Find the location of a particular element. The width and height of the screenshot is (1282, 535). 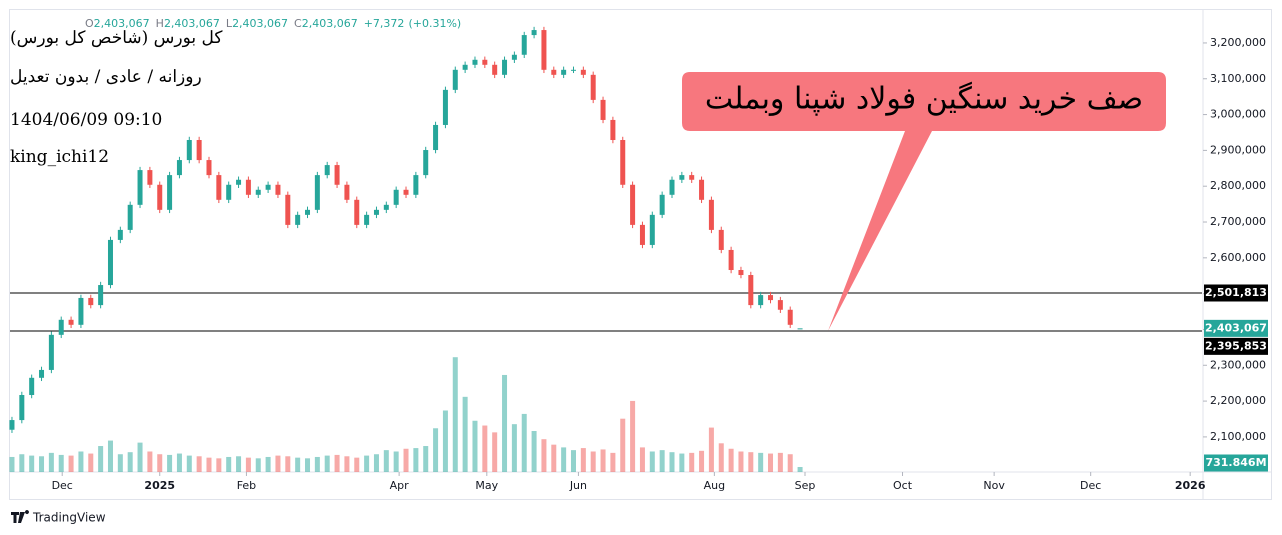

last-price-label-box is located at coordinates (1236, 328).